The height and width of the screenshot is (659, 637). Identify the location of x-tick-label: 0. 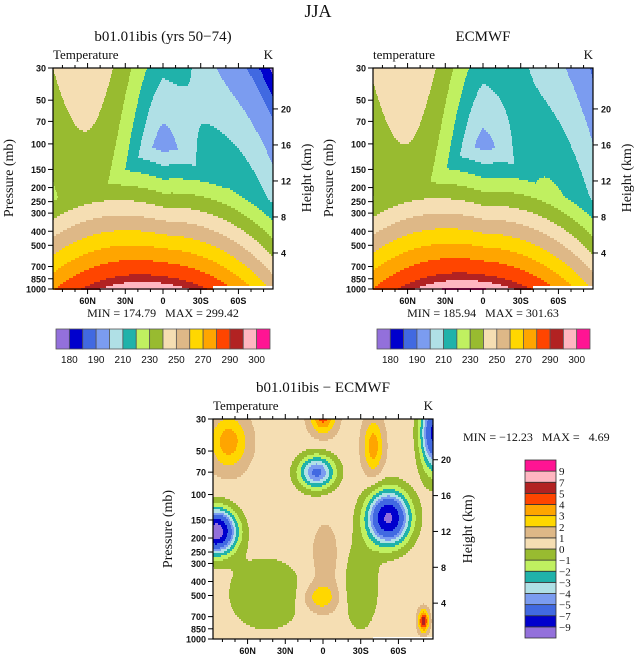
(482, 301).